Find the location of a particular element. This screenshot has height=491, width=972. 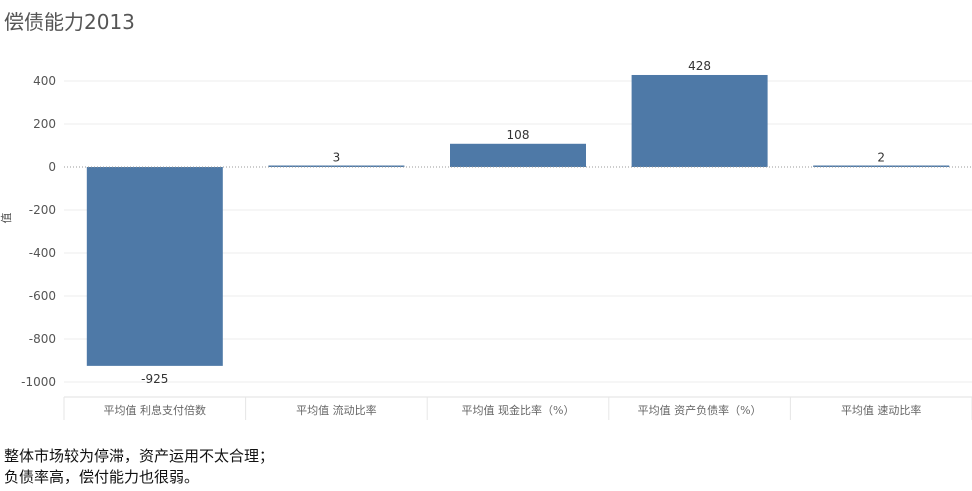

x-tick-label: 平均值 流动比率 is located at coordinates (336, 410).